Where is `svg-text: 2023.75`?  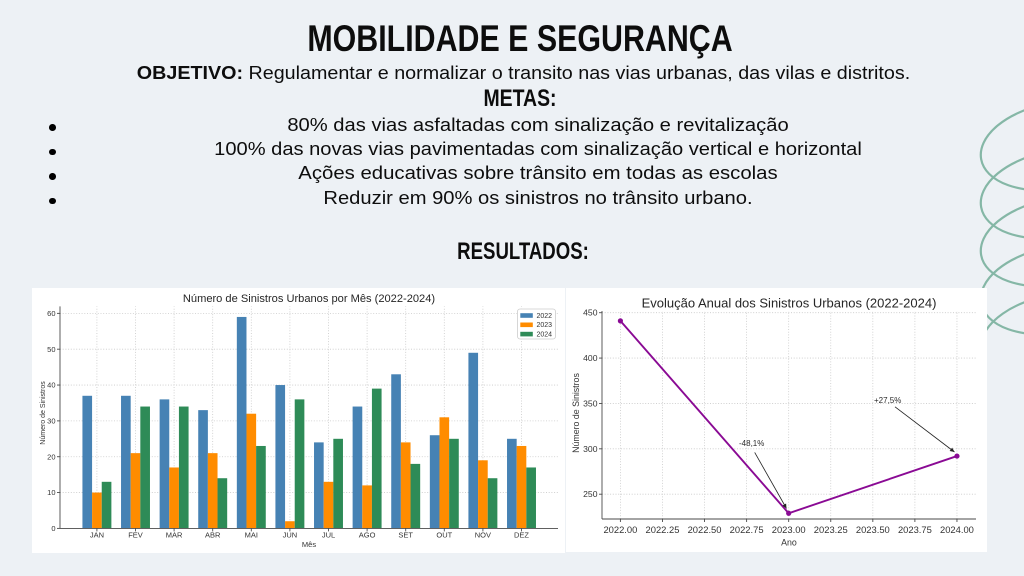 svg-text: 2023.75 is located at coordinates (915, 529).